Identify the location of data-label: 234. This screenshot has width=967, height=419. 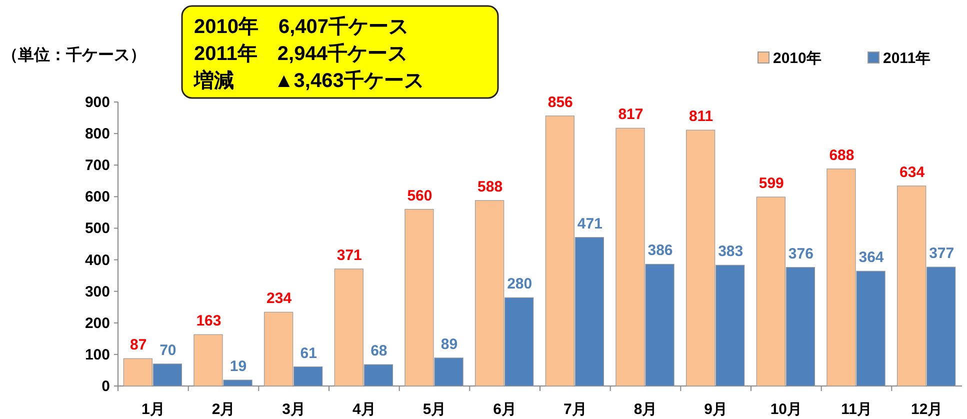
(279, 299).